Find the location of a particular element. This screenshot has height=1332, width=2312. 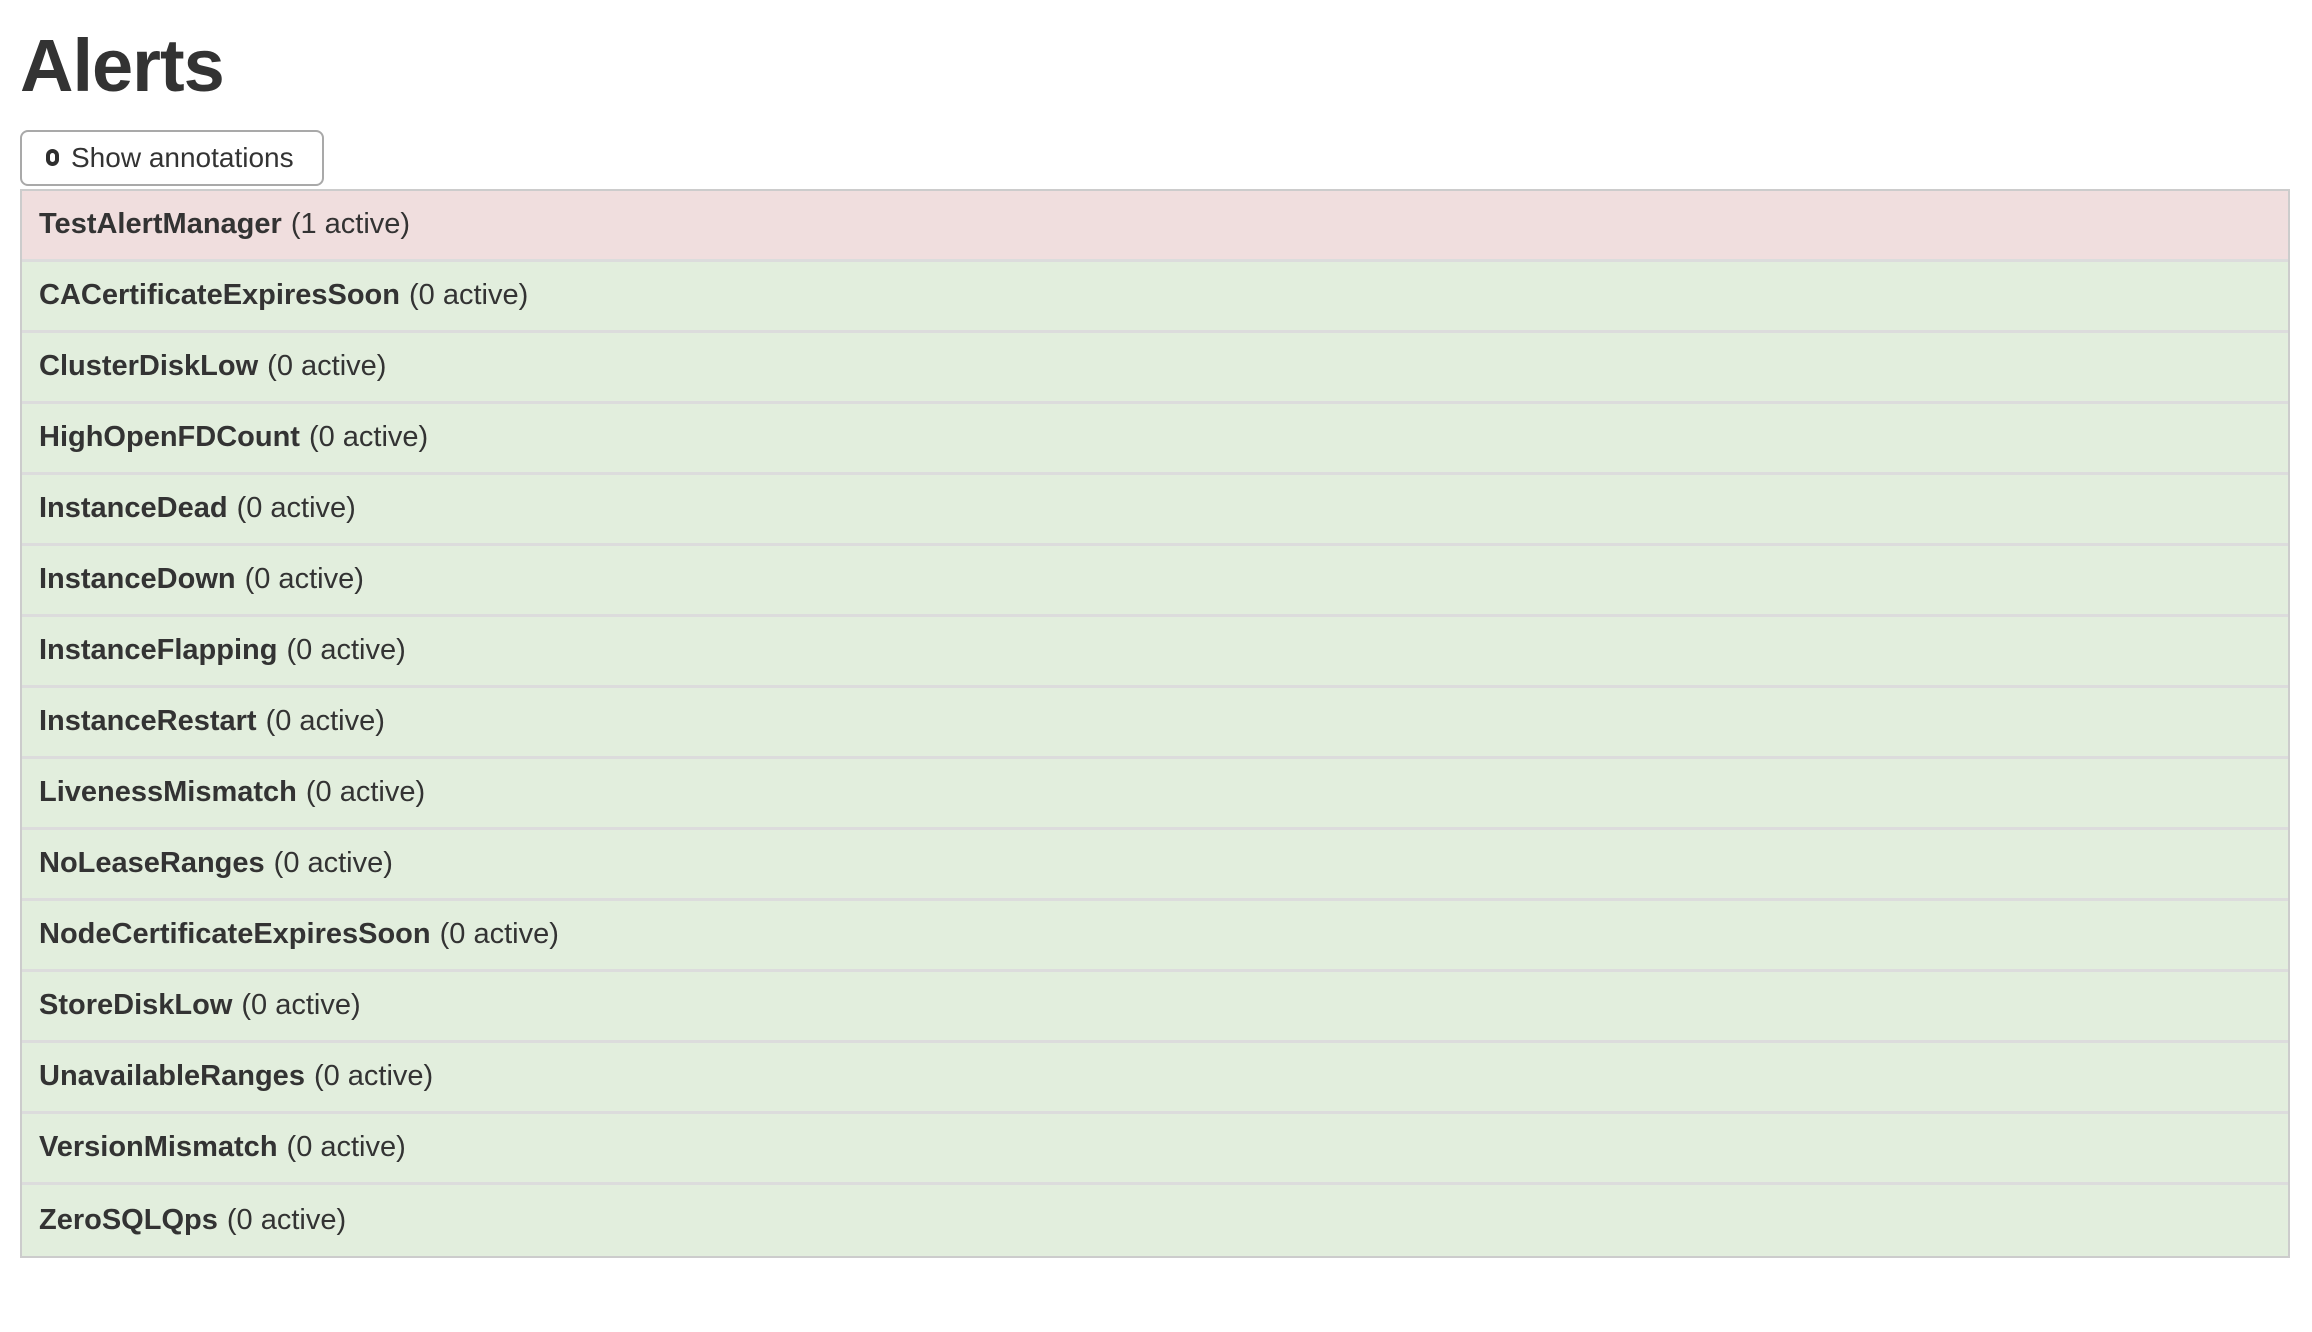

alert-row-instanceflapping: InstanceFlapping (0 active) is located at coordinates (1155, 652).